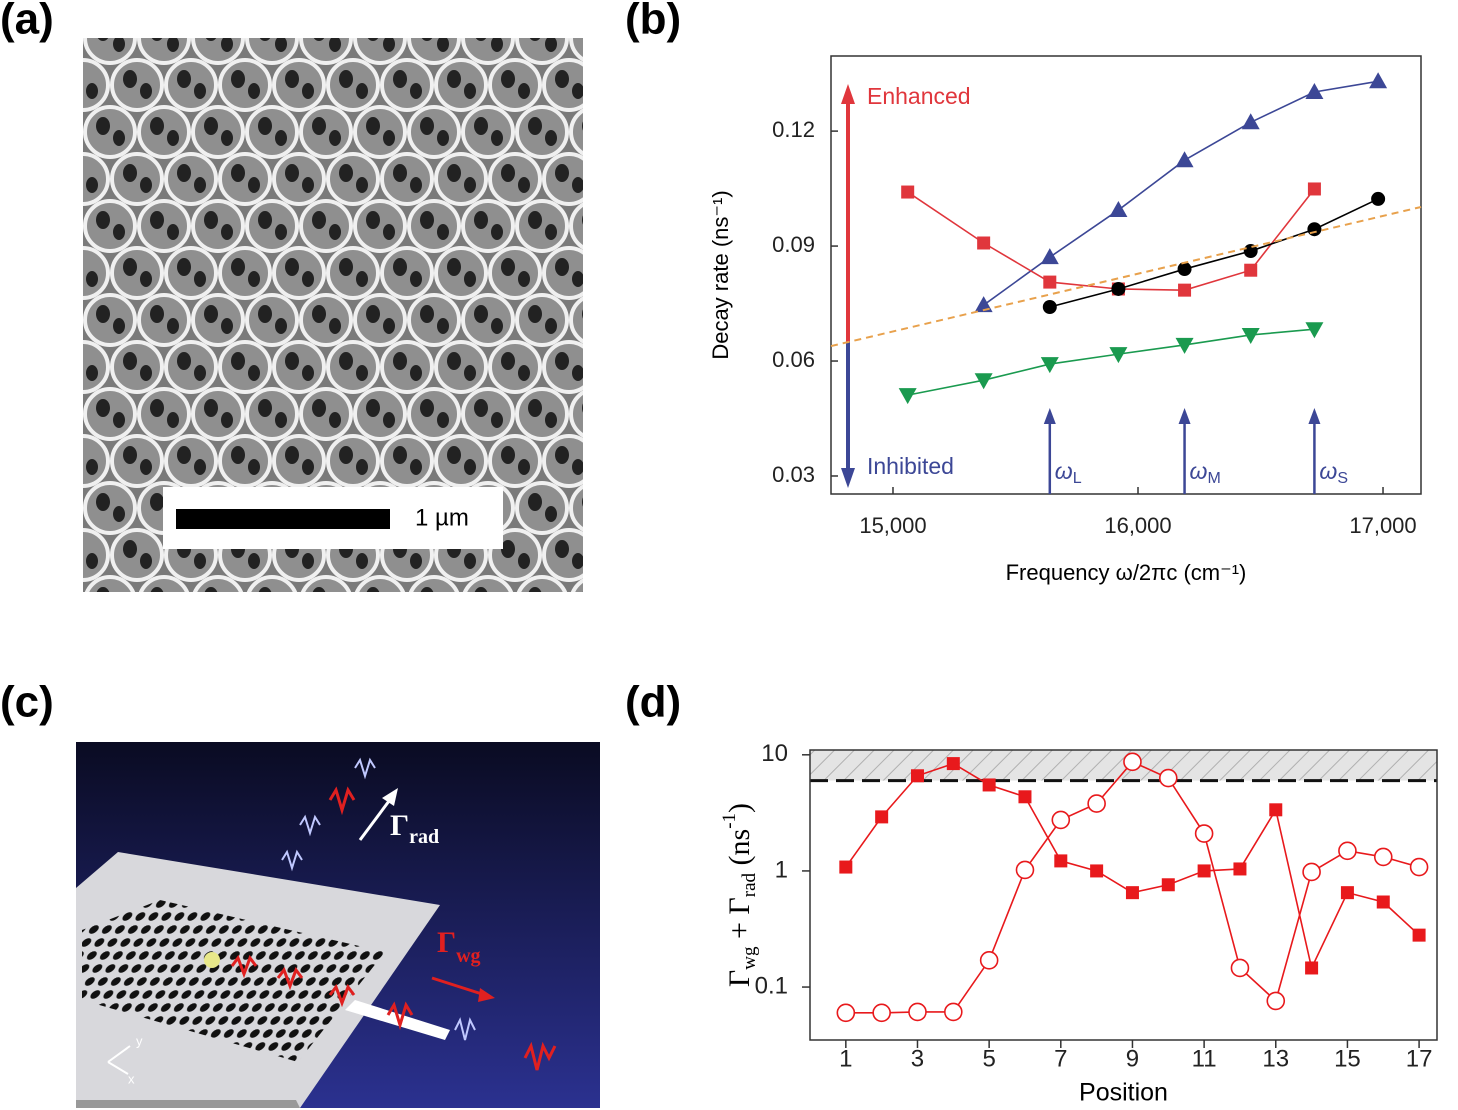 Image resolution: width=1458 pixels, height=1110 pixels. Describe the element at coordinates (468, 956) in the screenshot. I see `subscript: wg` at that location.